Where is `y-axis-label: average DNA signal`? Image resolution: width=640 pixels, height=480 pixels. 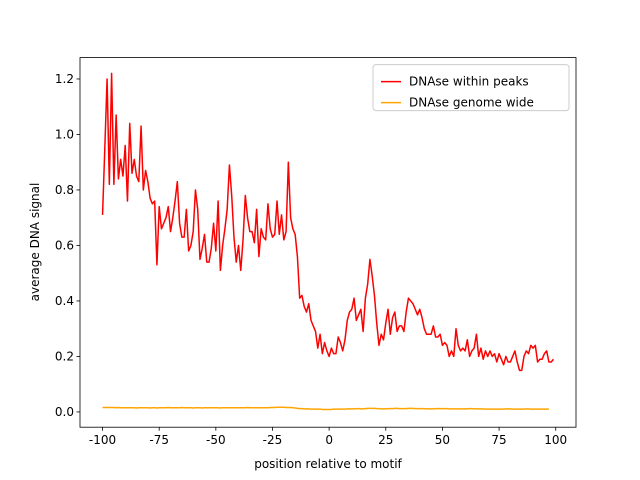
y-axis-label: average DNA signal is located at coordinates (35, 242).